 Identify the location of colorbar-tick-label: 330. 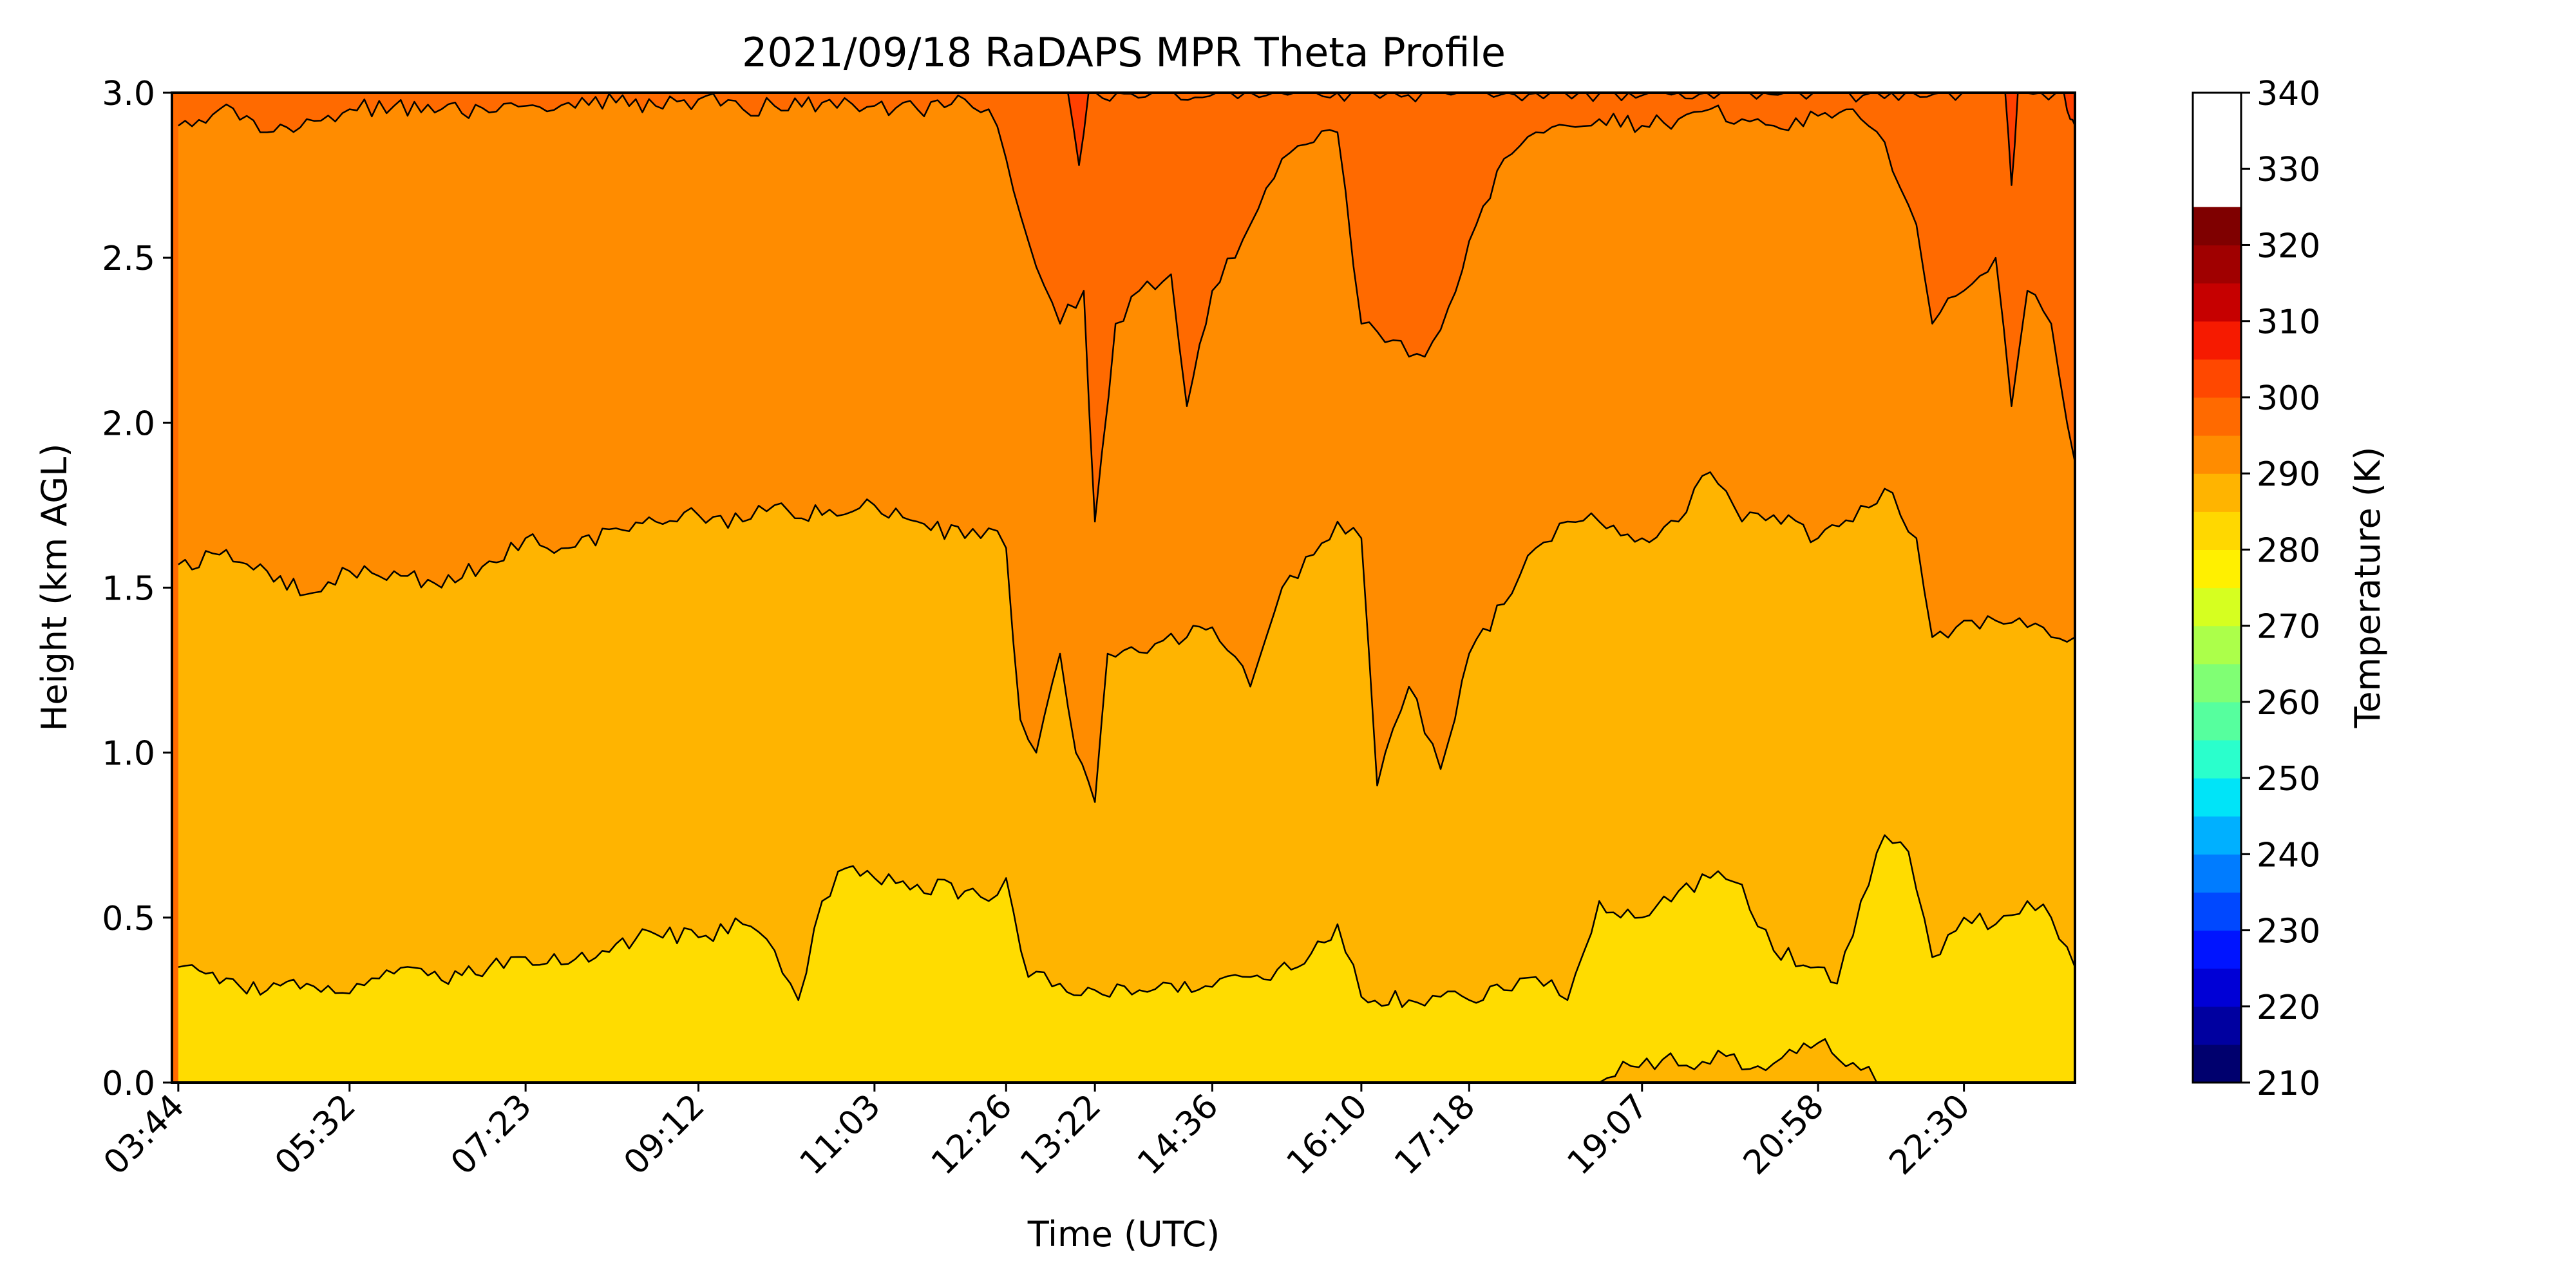
(2289, 170).